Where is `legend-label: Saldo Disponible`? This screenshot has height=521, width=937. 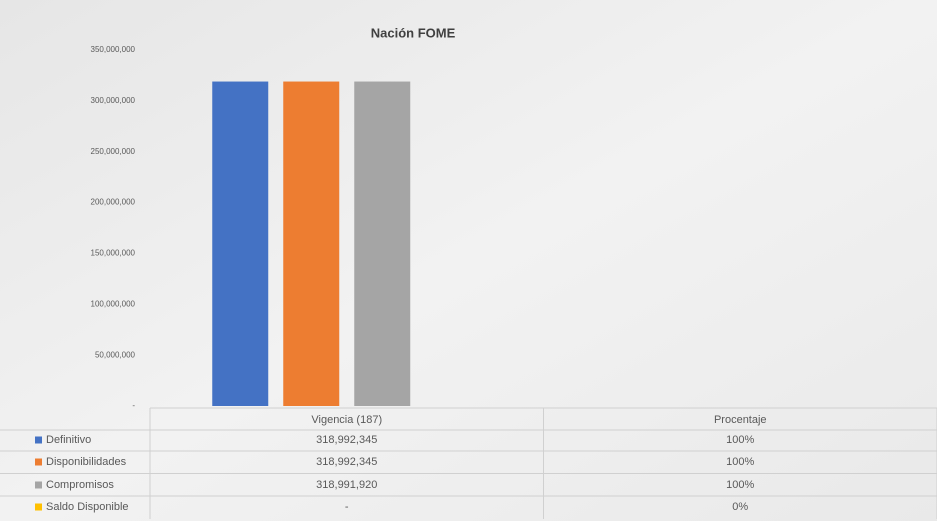 legend-label: Saldo Disponible is located at coordinates (87, 507).